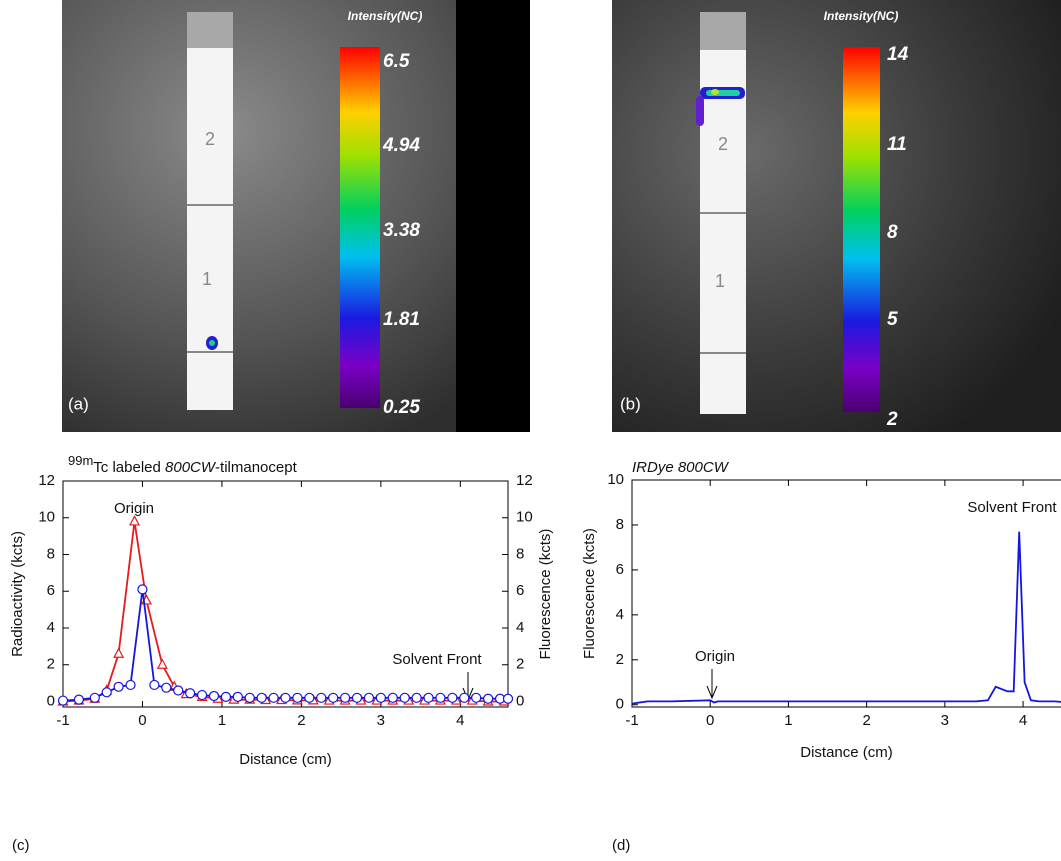  I want to click on colorbar-tick: 5, so click(892, 319).